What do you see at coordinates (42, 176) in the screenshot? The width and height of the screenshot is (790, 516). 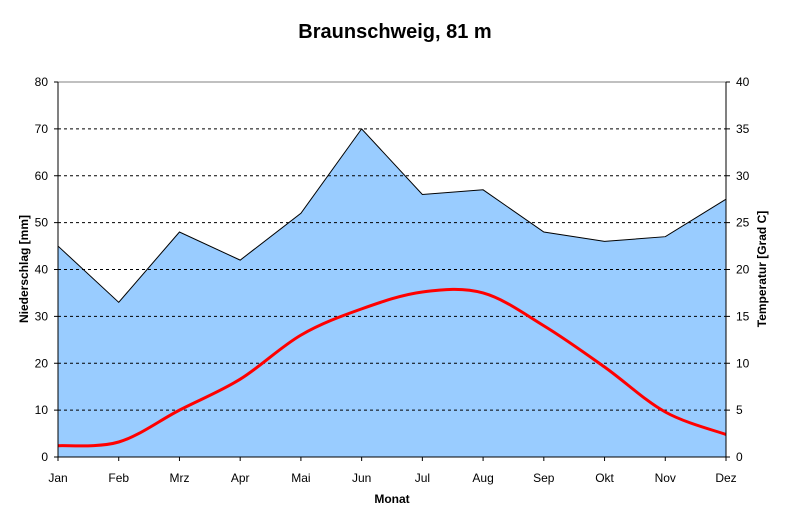 I see `left-tick-label: 60` at bounding box center [42, 176].